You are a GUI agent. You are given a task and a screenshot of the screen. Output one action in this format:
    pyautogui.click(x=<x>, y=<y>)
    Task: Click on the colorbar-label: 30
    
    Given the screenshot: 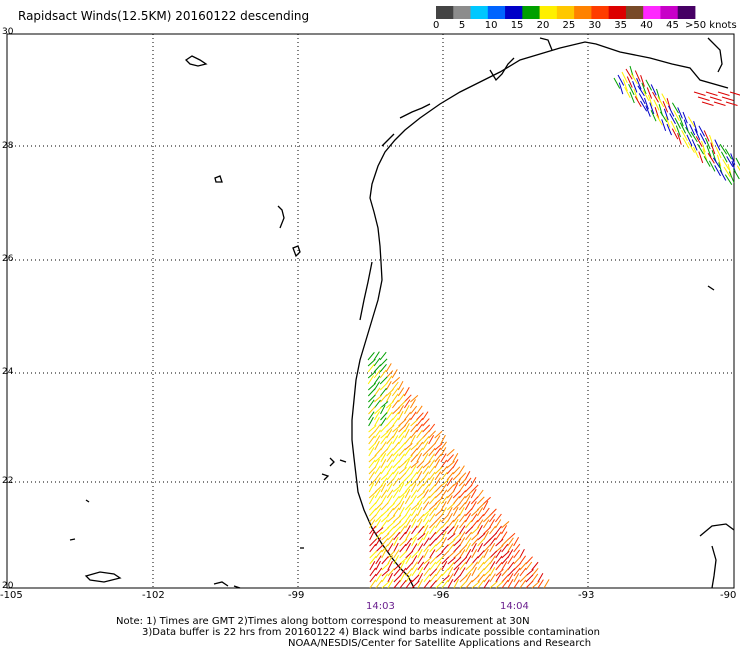 What is the action you would take?
    pyautogui.click(x=595, y=25)
    